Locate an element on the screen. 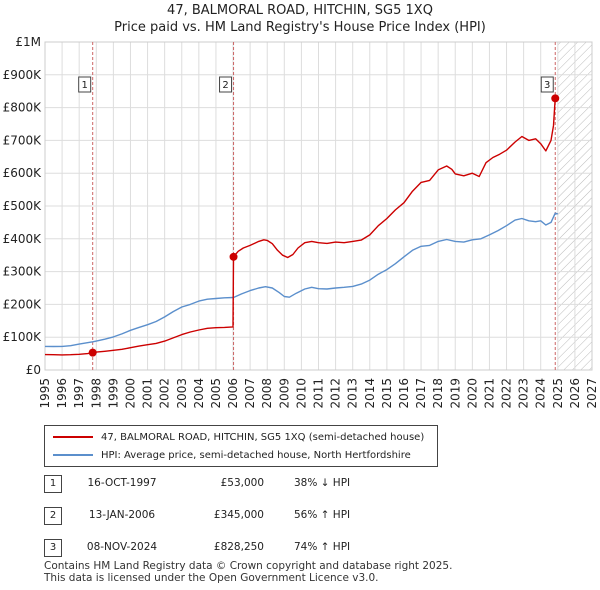 This screenshot has height=590, width=600. sale-price: £828,250 is located at coordinates (238, 547).